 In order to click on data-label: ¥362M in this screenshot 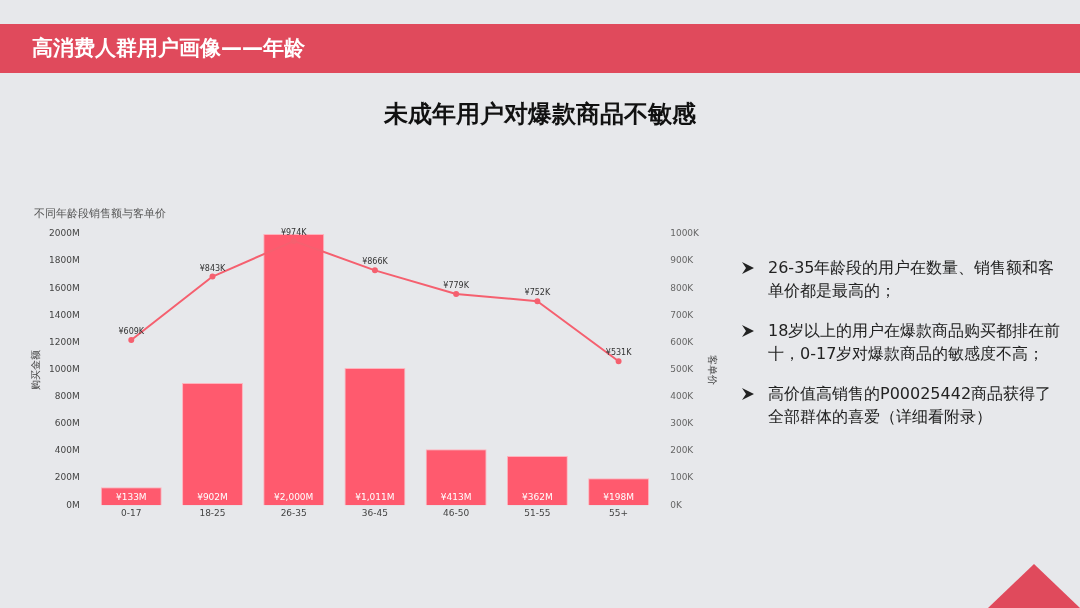, I will do `click(537, 497)`.